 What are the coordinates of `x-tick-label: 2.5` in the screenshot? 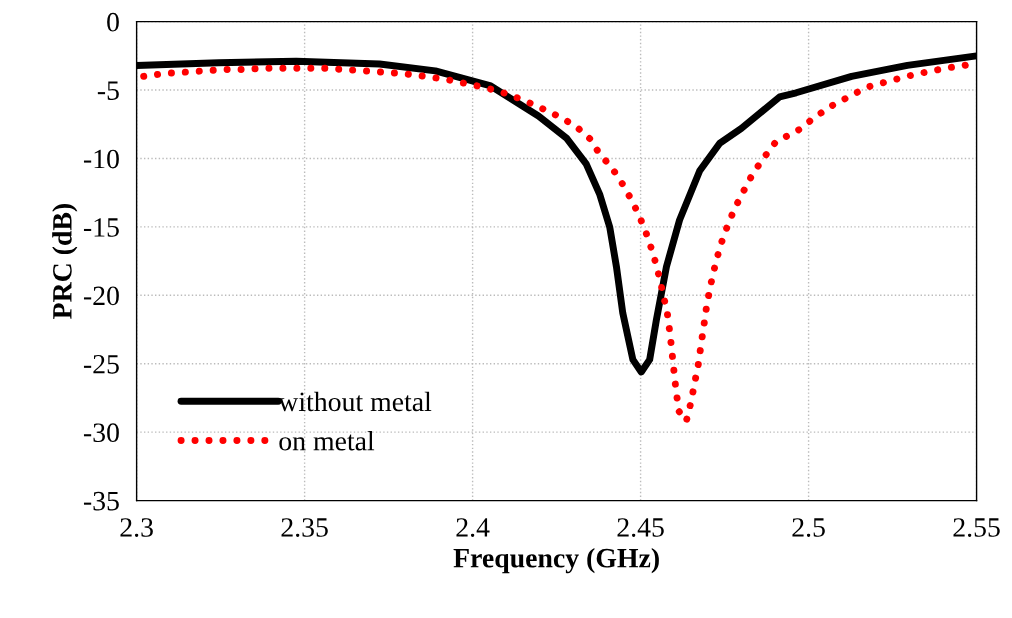 It's located at (808, 527).